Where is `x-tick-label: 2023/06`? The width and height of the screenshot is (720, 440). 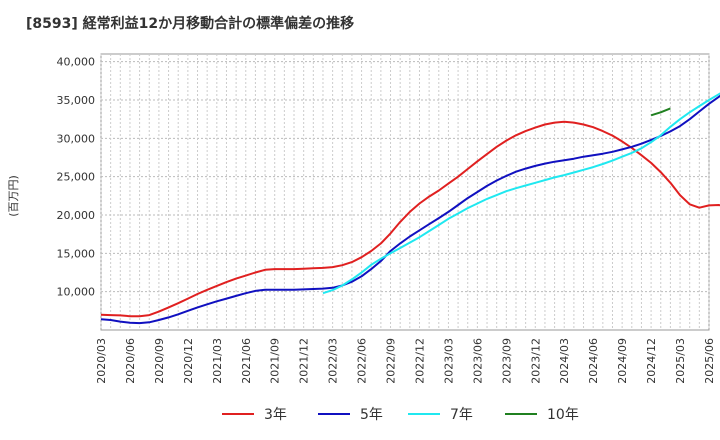
x-tick-label: 2023/06 is located at coordinates (477, 361).